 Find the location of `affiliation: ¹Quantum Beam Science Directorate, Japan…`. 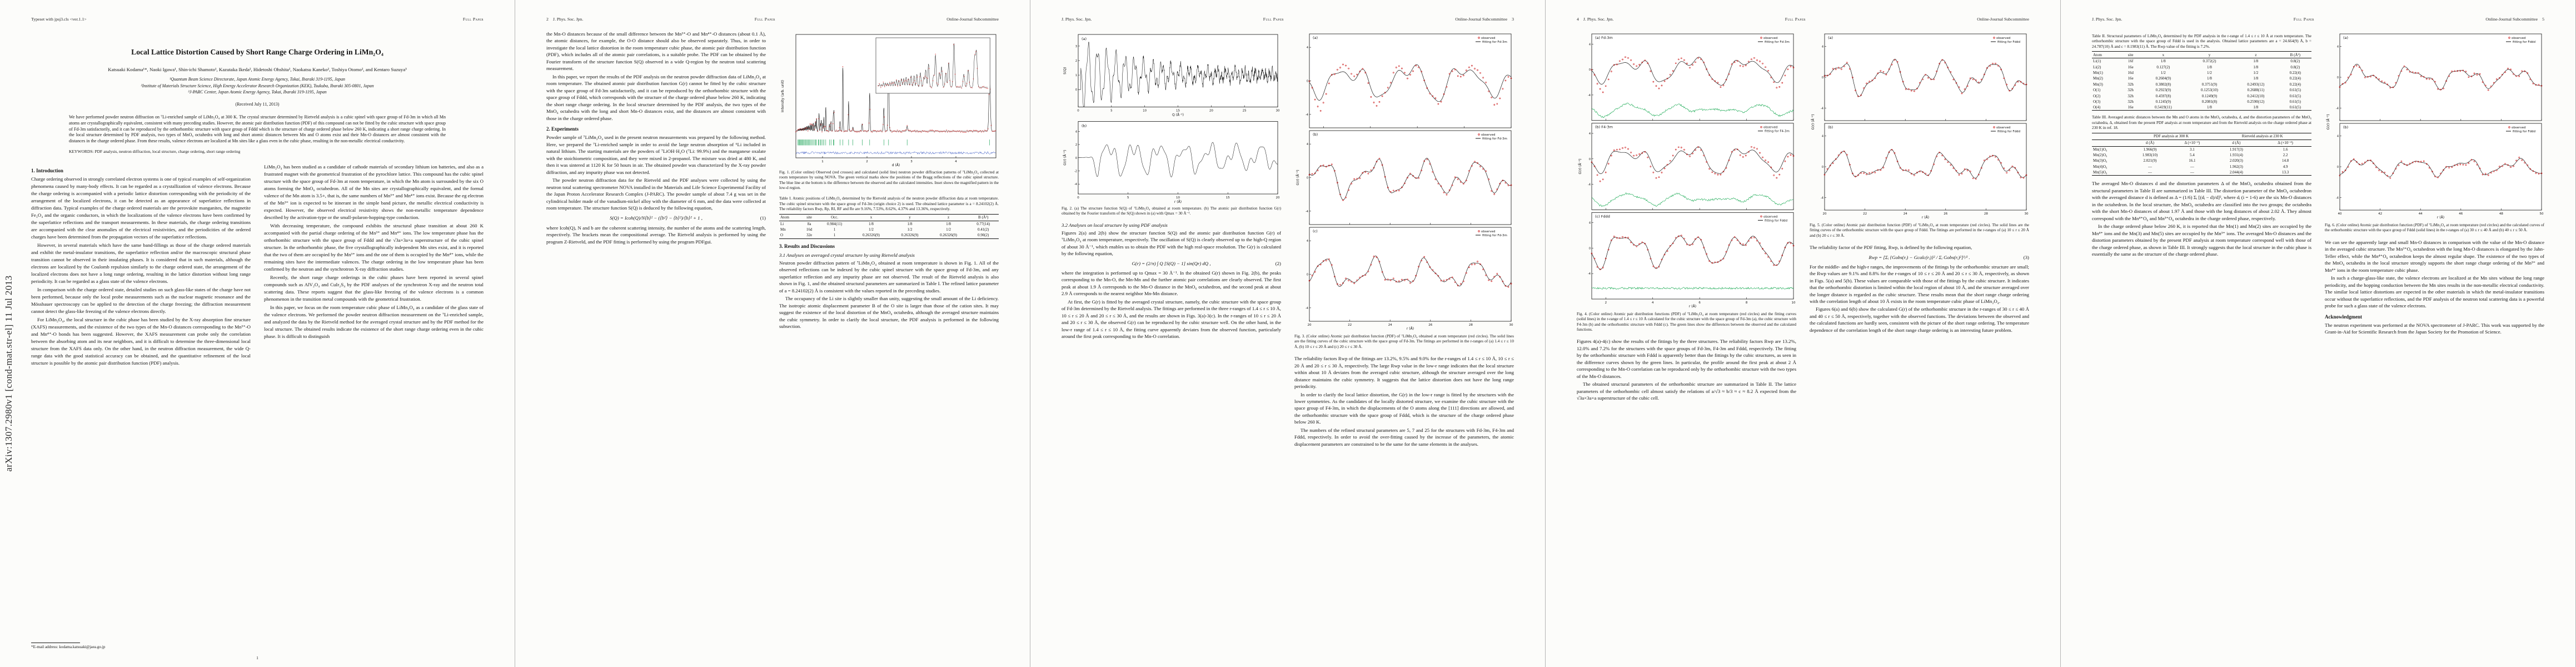

affiliation: ¹Quantum Beam Science Directorate, Japan… is located at coordinates (257, 79).